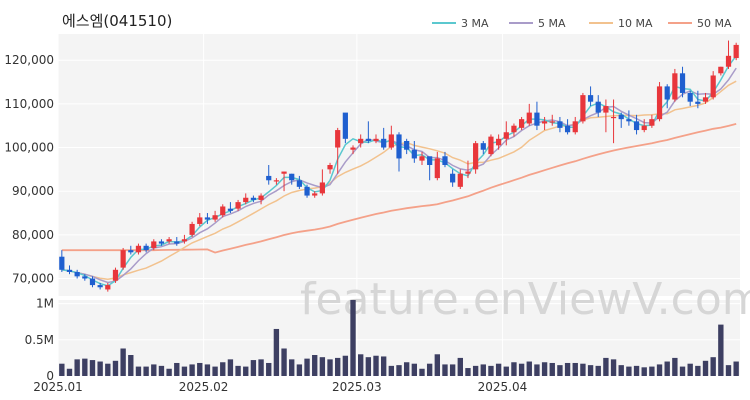 This screenshot has height=400, width=750. I want to click on legend-label: 3 MA, so click(475, 23).